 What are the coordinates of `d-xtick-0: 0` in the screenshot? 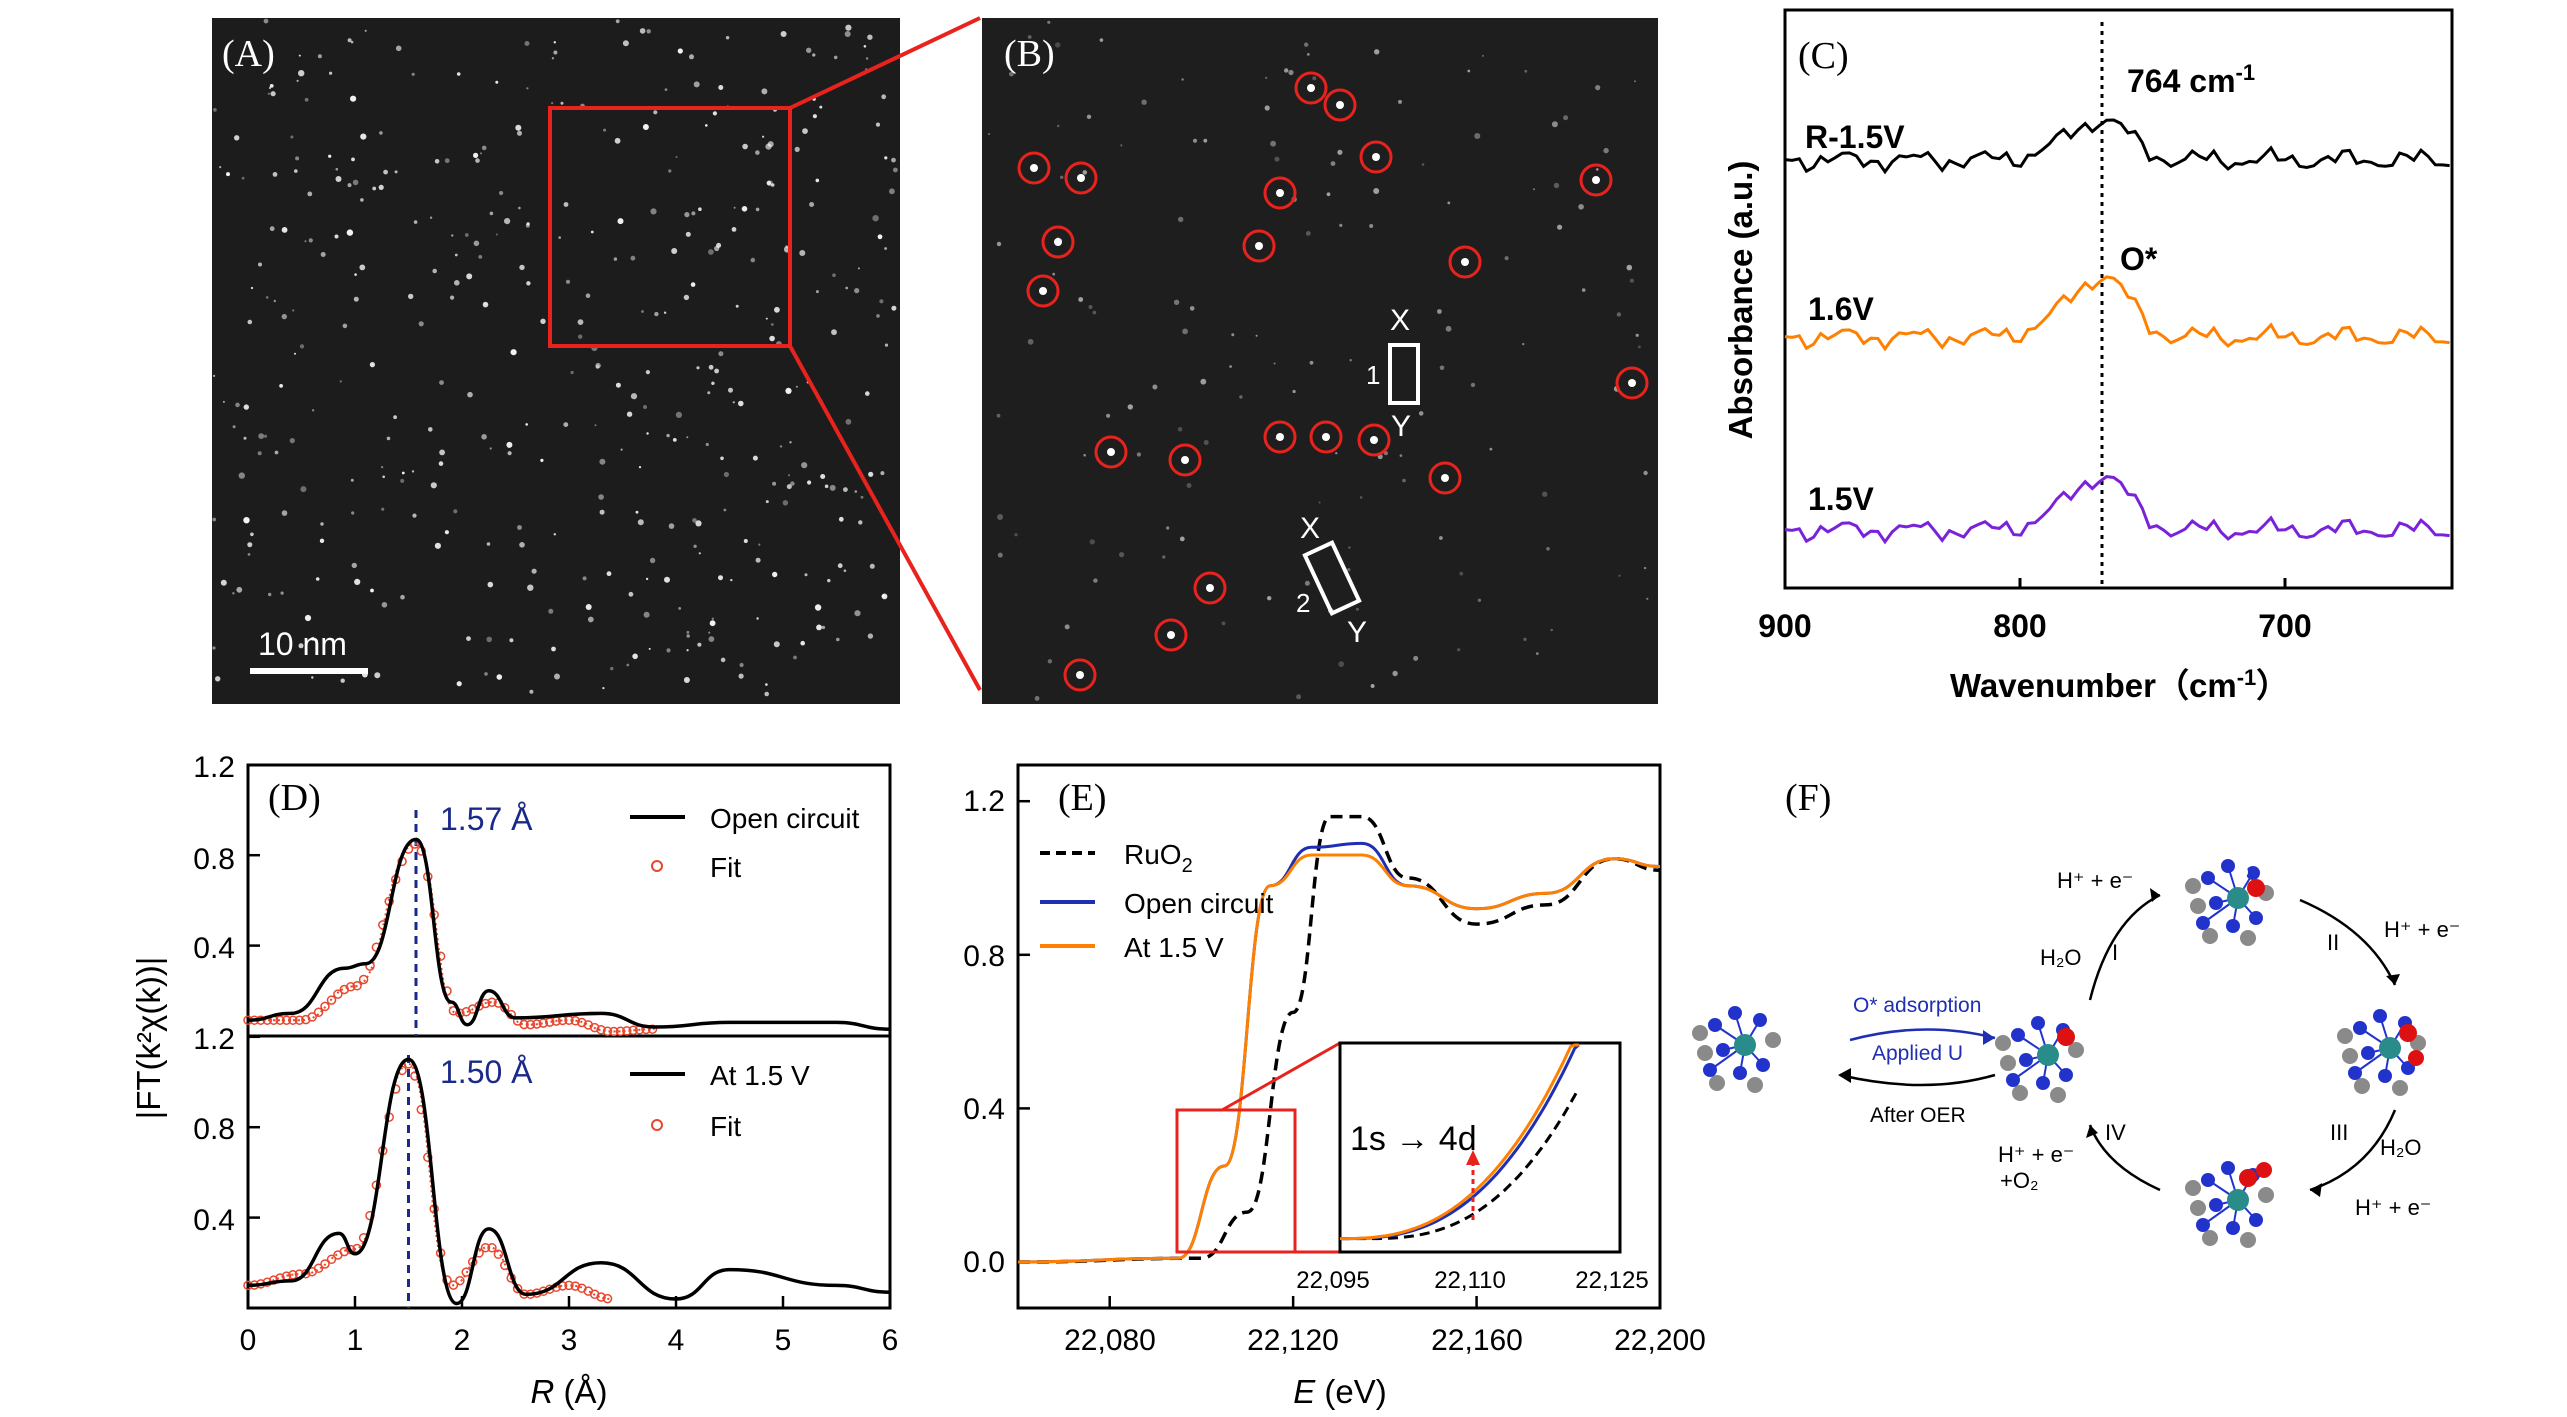 It's located at (248, 1340).